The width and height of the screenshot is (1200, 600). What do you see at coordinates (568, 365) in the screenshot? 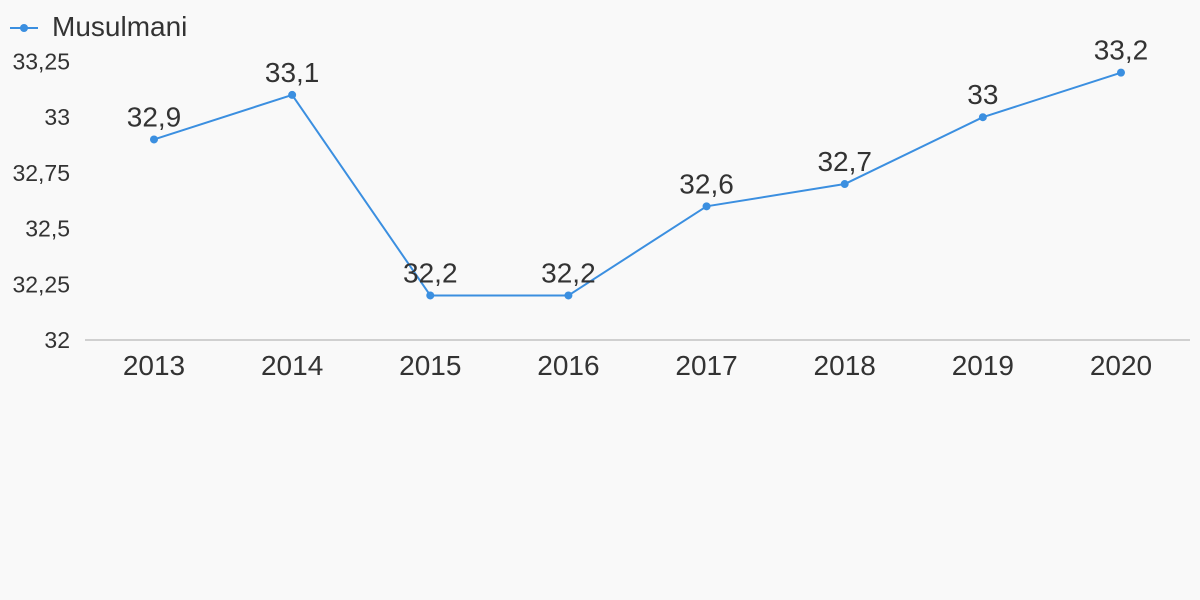
I see `x-tick-label: 2016` at bounding box center [568, 365].